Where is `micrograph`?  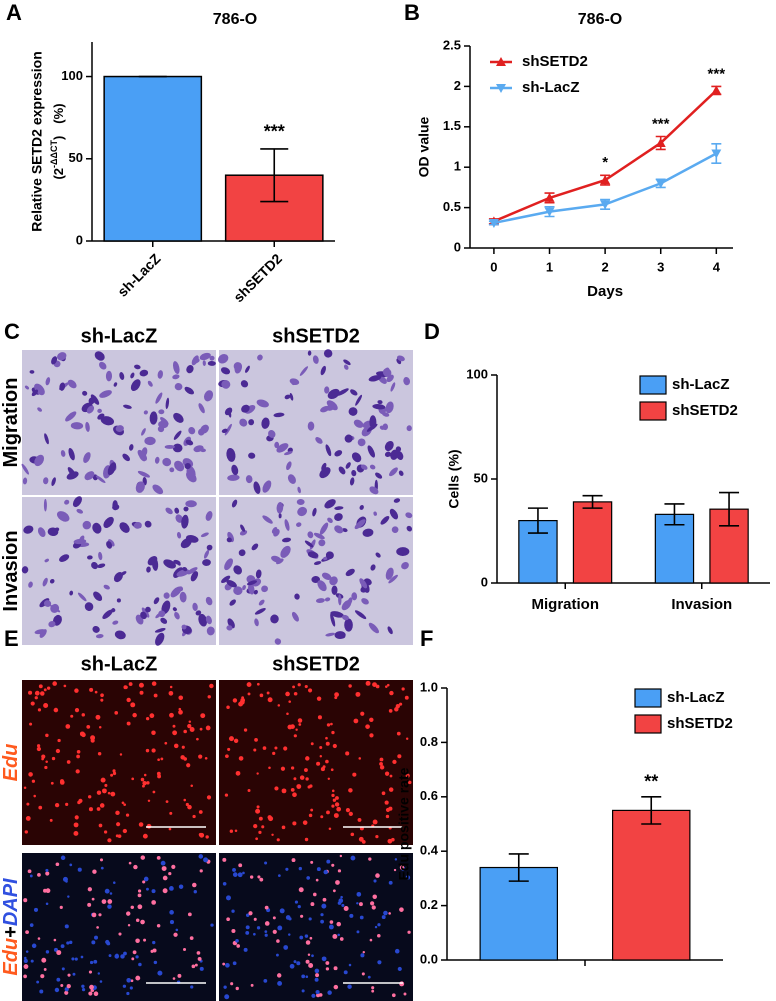 micrograph is located at coordinates (119, 422).